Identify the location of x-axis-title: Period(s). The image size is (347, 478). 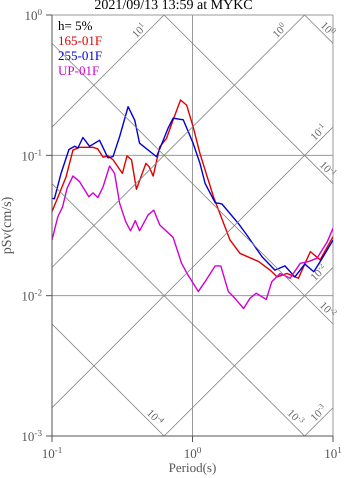
(192, 467).